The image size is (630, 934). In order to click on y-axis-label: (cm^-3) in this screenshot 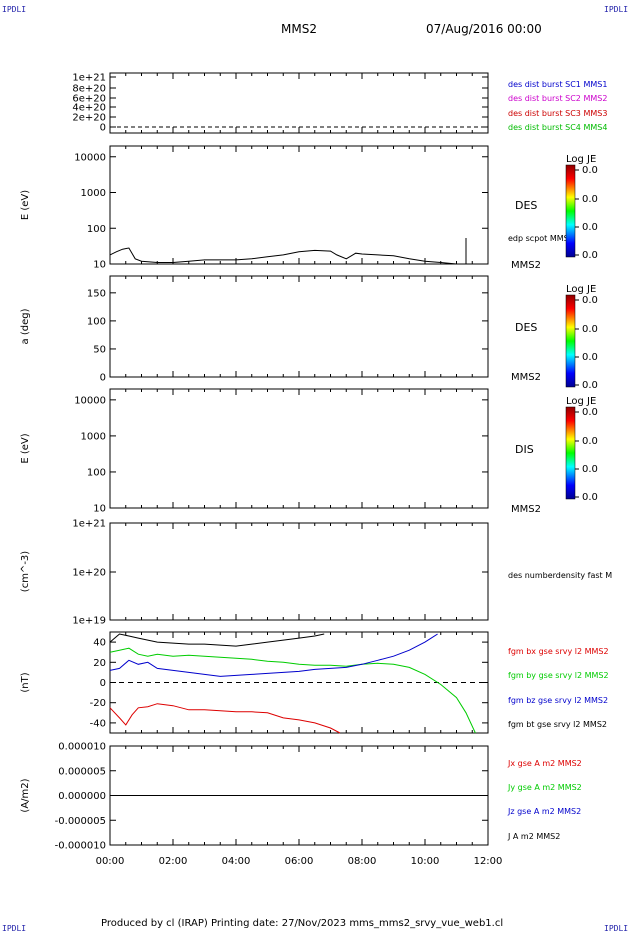, I will do `click(25, 571)`.